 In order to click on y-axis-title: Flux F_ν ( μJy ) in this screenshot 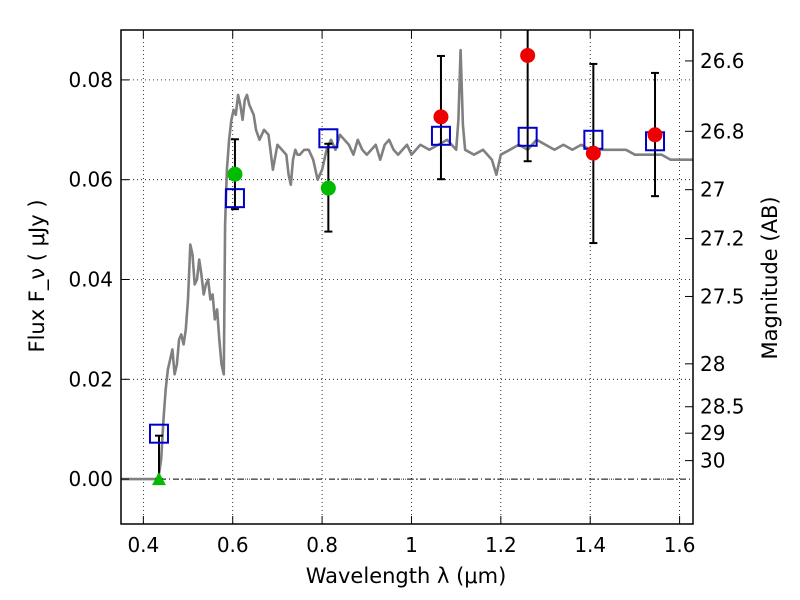, I will do `click(37, 275)`.